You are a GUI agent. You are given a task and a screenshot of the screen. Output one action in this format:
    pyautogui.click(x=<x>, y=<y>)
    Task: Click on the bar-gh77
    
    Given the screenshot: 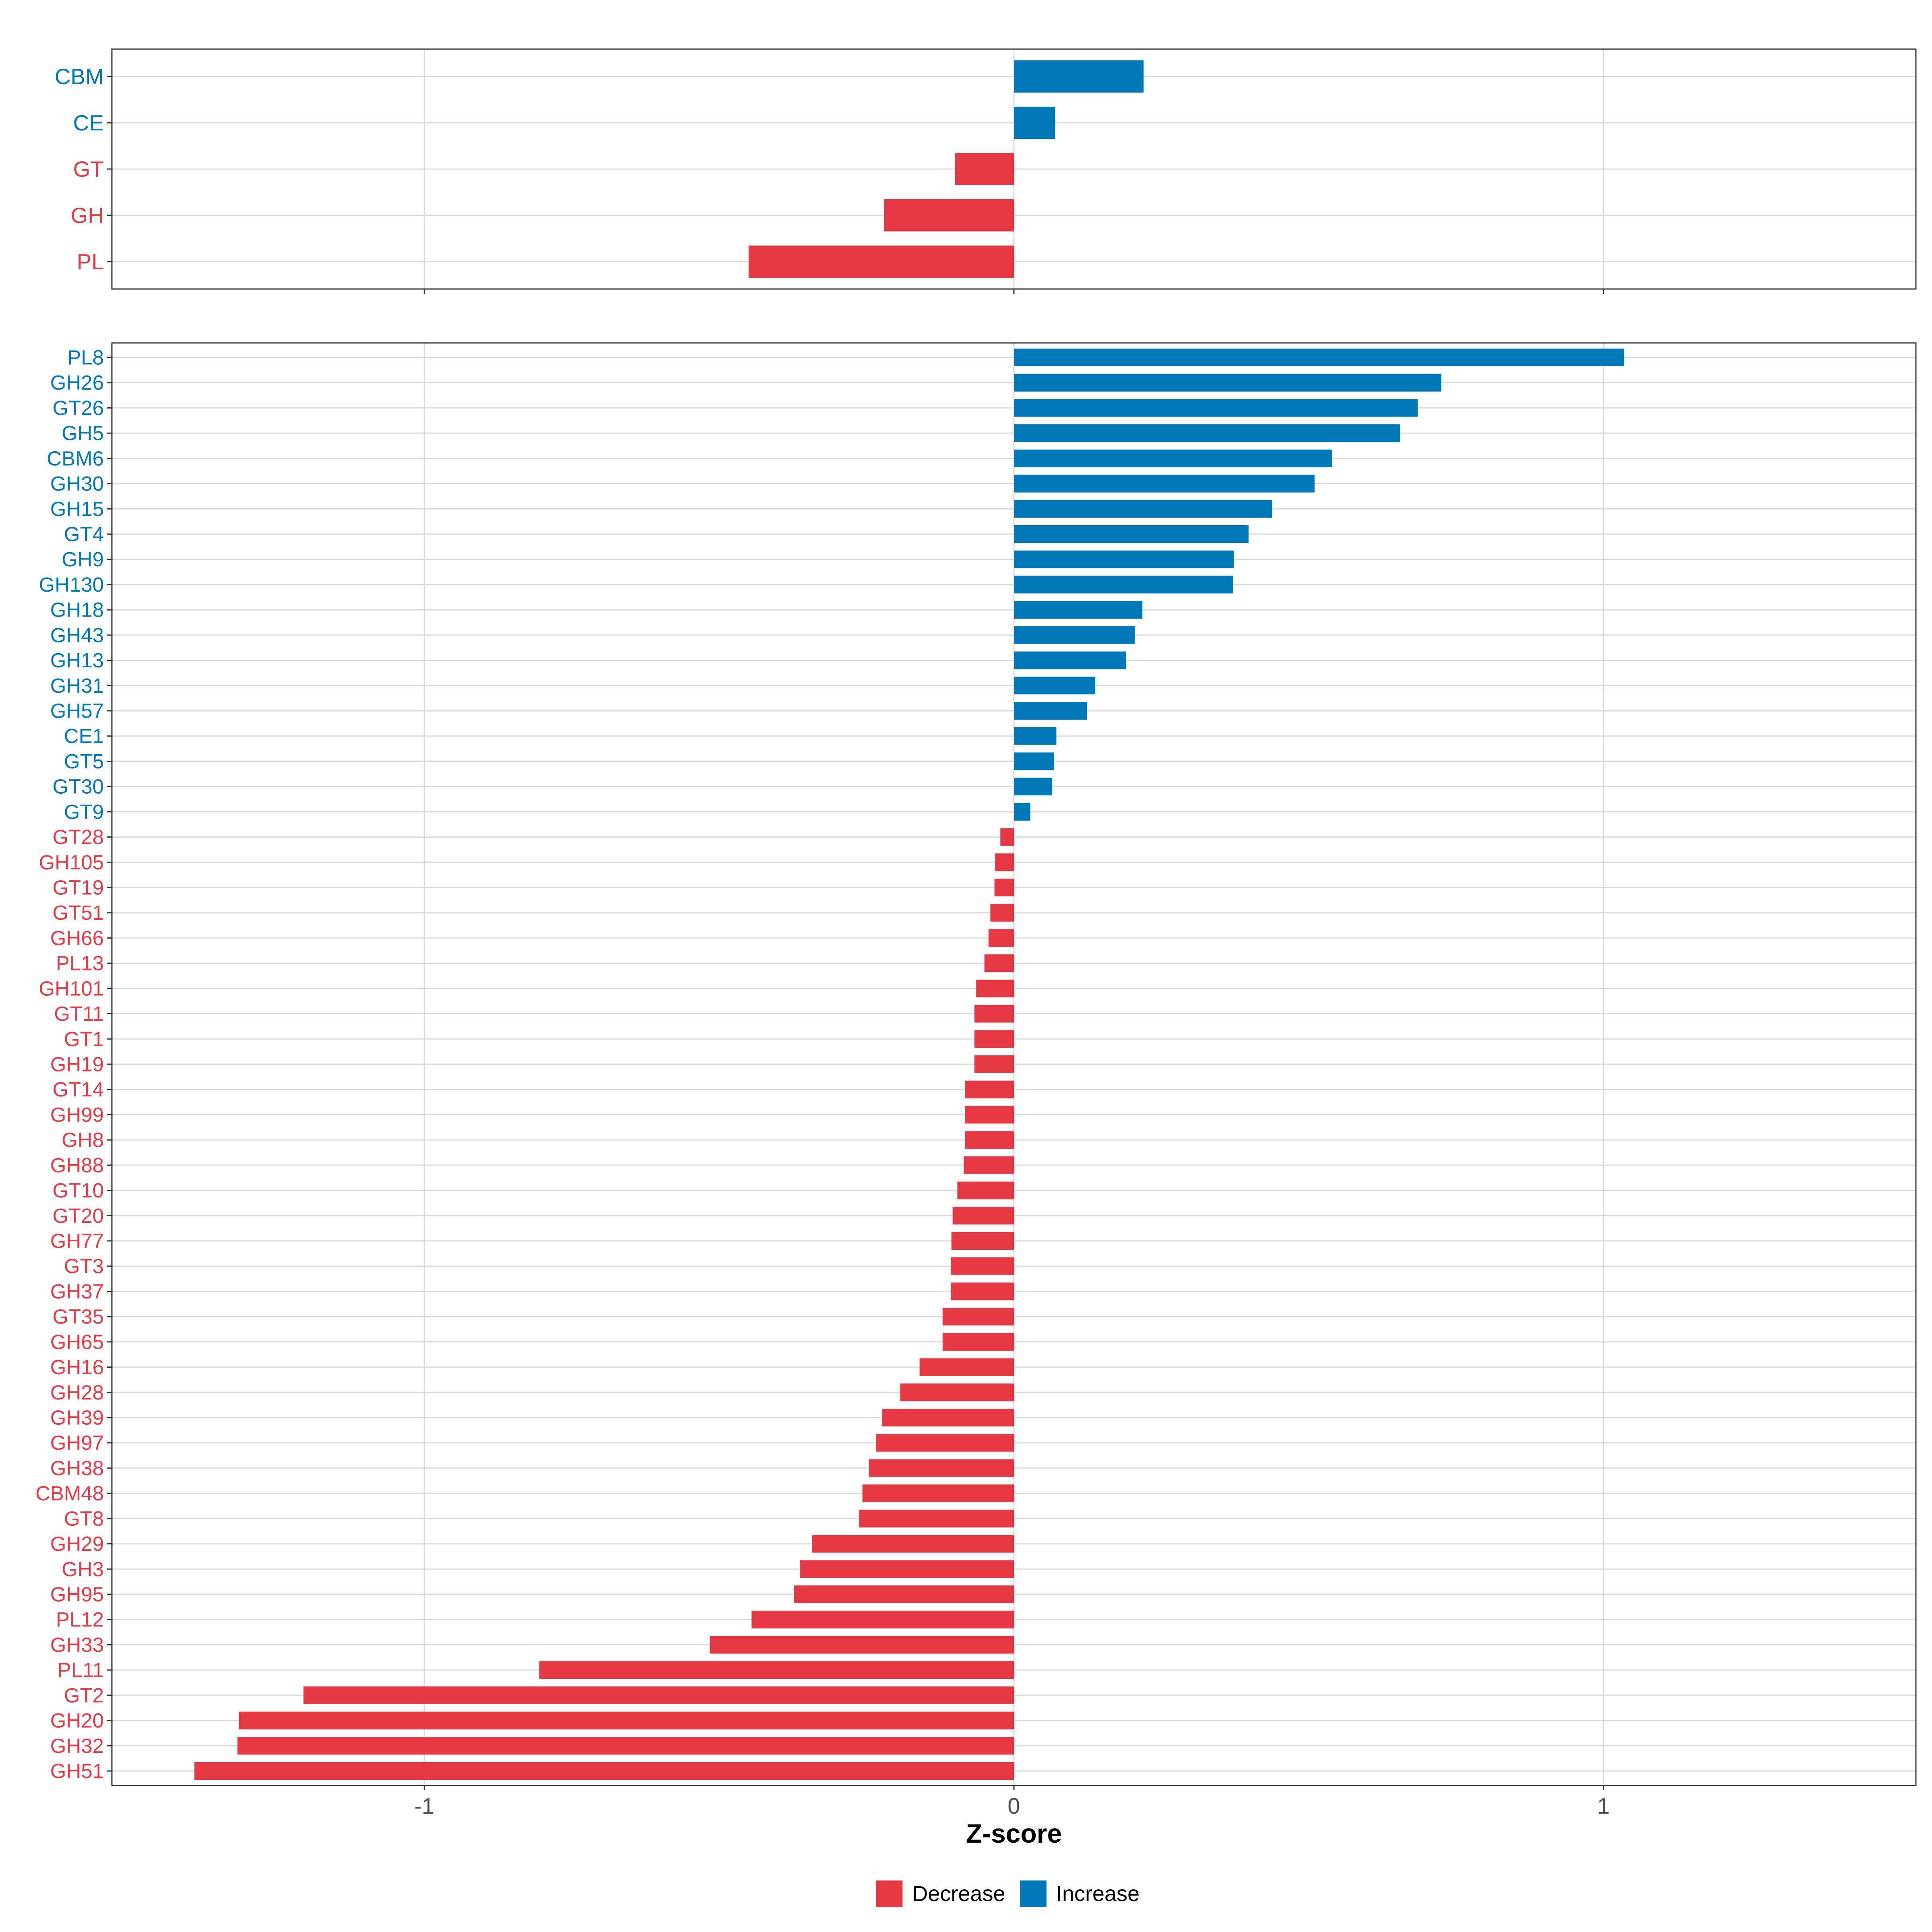 What is the action you would take?
    pyautogui.click(x=982, y=1241)
    